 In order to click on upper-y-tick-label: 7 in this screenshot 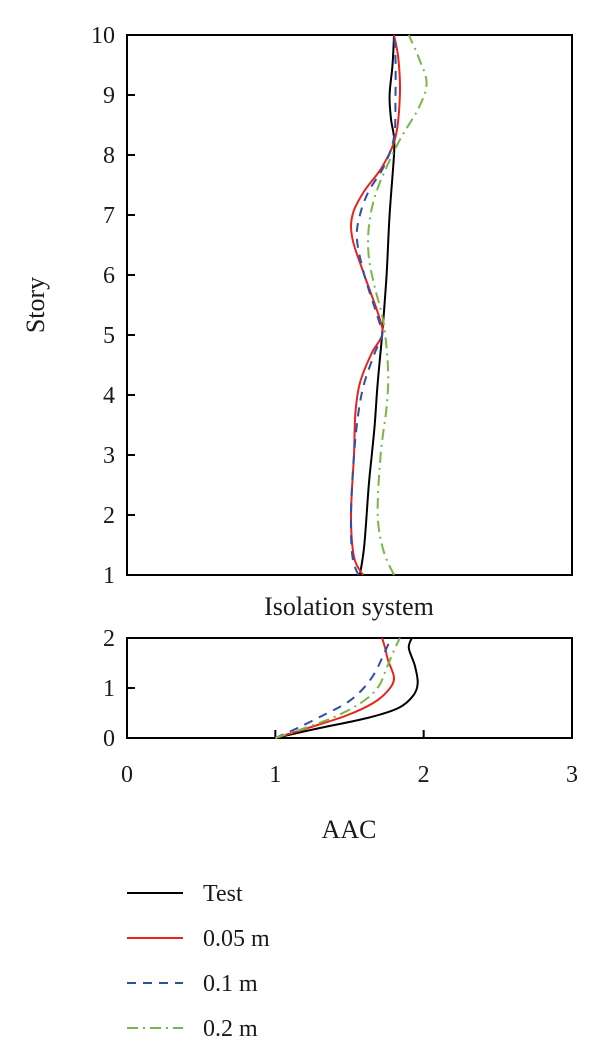, I will do `click(109, 216)`.